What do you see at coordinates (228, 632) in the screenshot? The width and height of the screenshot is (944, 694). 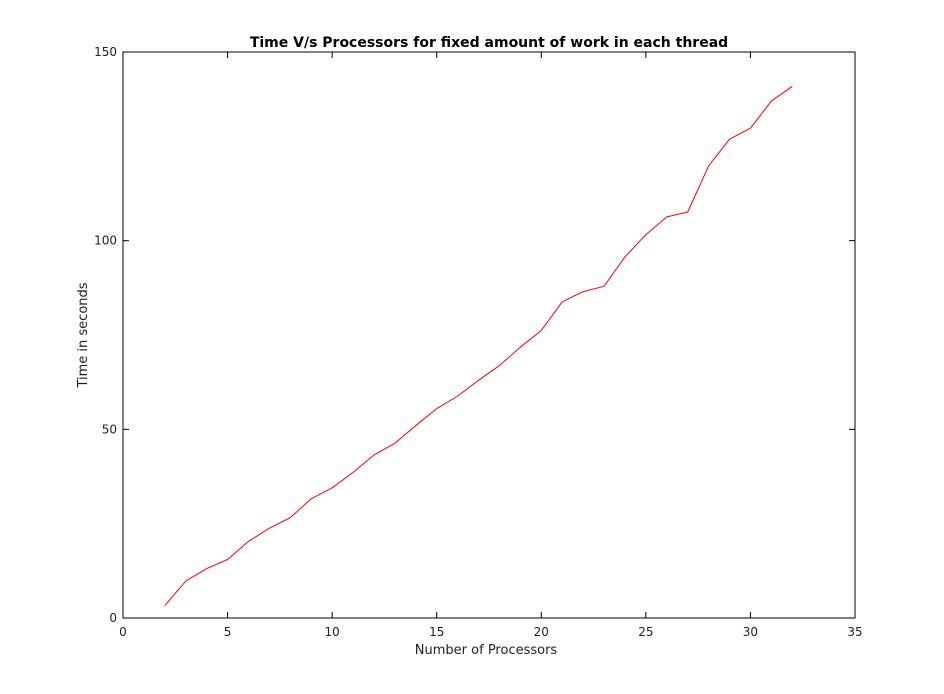 I see `x-tick-label: 5` at bounding box center [228, 632].